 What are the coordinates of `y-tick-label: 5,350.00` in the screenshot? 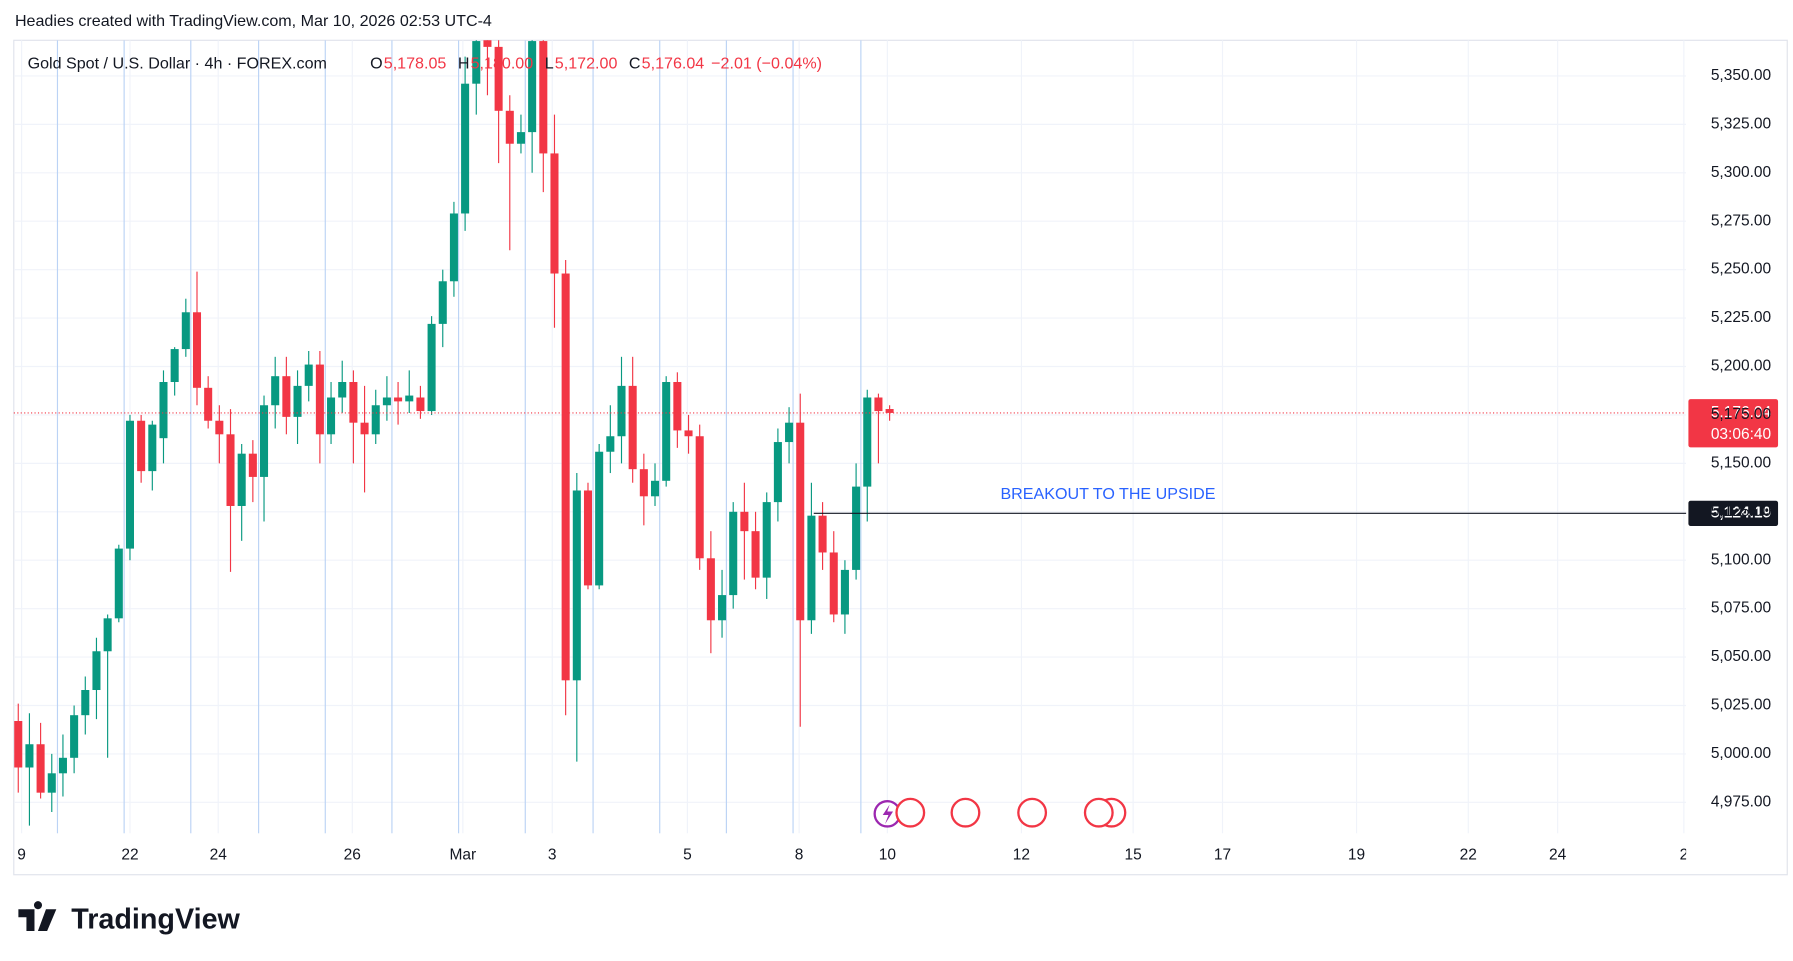 It's located at (1741, 75).